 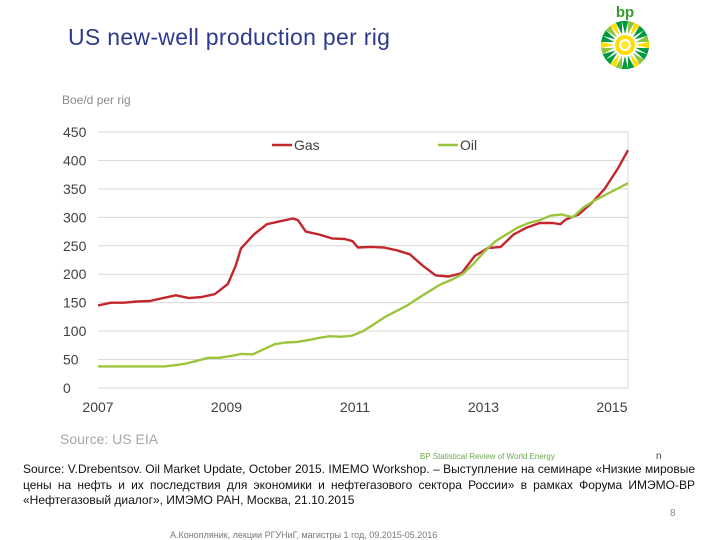 I want to click on legend-label-oil: Oil, so click(x=468, y=145).